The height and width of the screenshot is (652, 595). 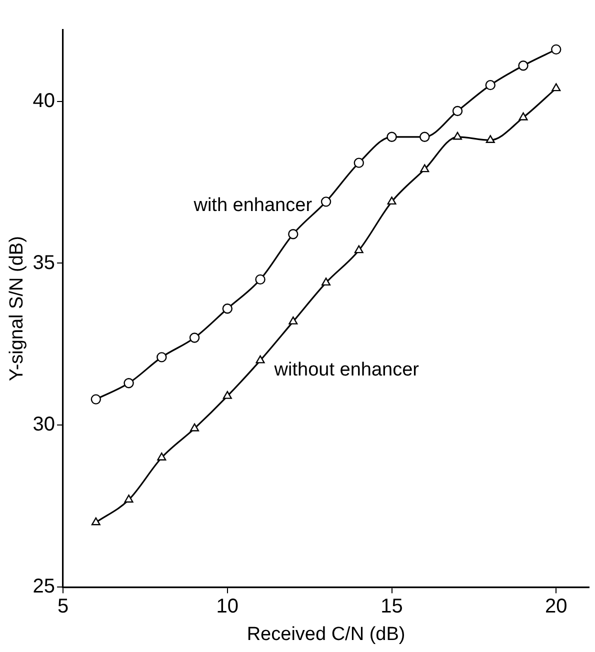 What do you see at coordinates (17, 309) in the screenshot?
I see `y-axis-title: Y-signal S/N (dB)` at bounding box center [17, 309].